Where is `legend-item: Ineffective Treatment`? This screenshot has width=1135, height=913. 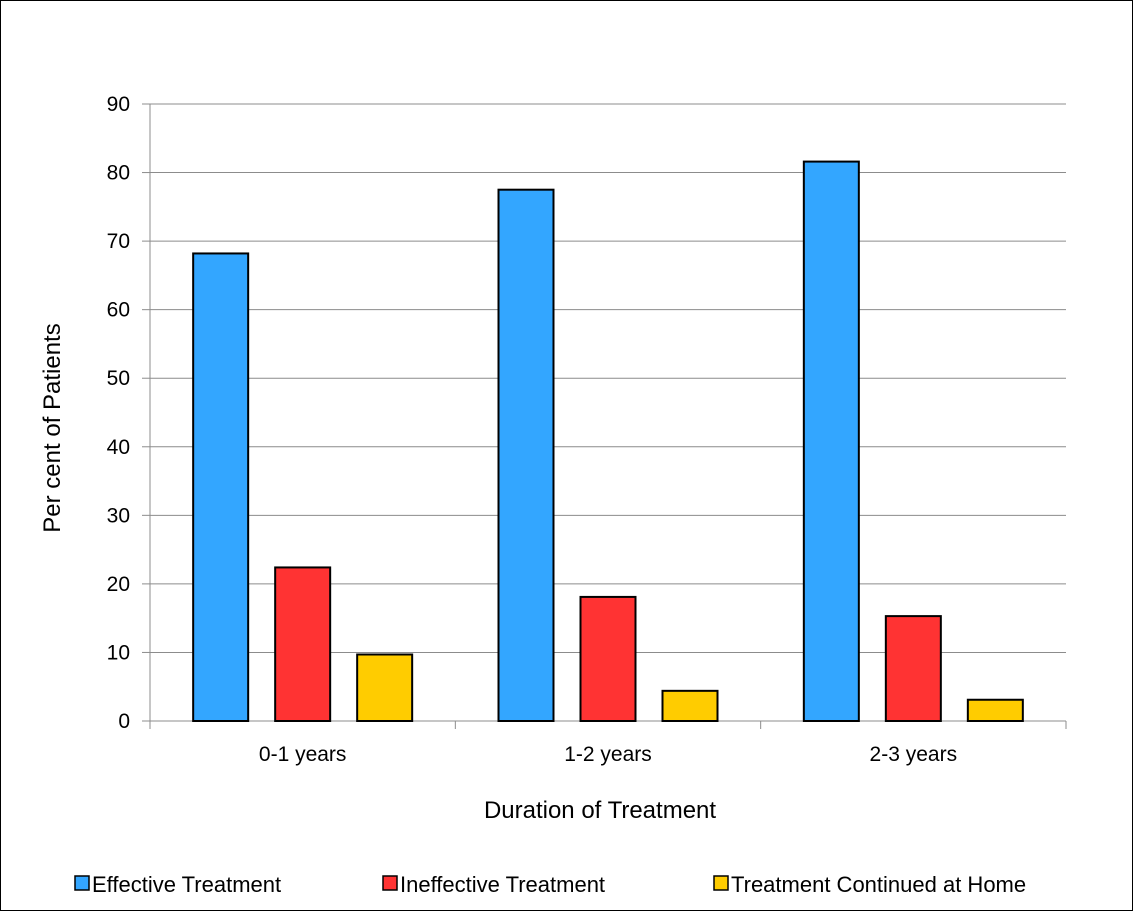
legend-item: Ineffective Treatment is located at coordinates (493, 884).